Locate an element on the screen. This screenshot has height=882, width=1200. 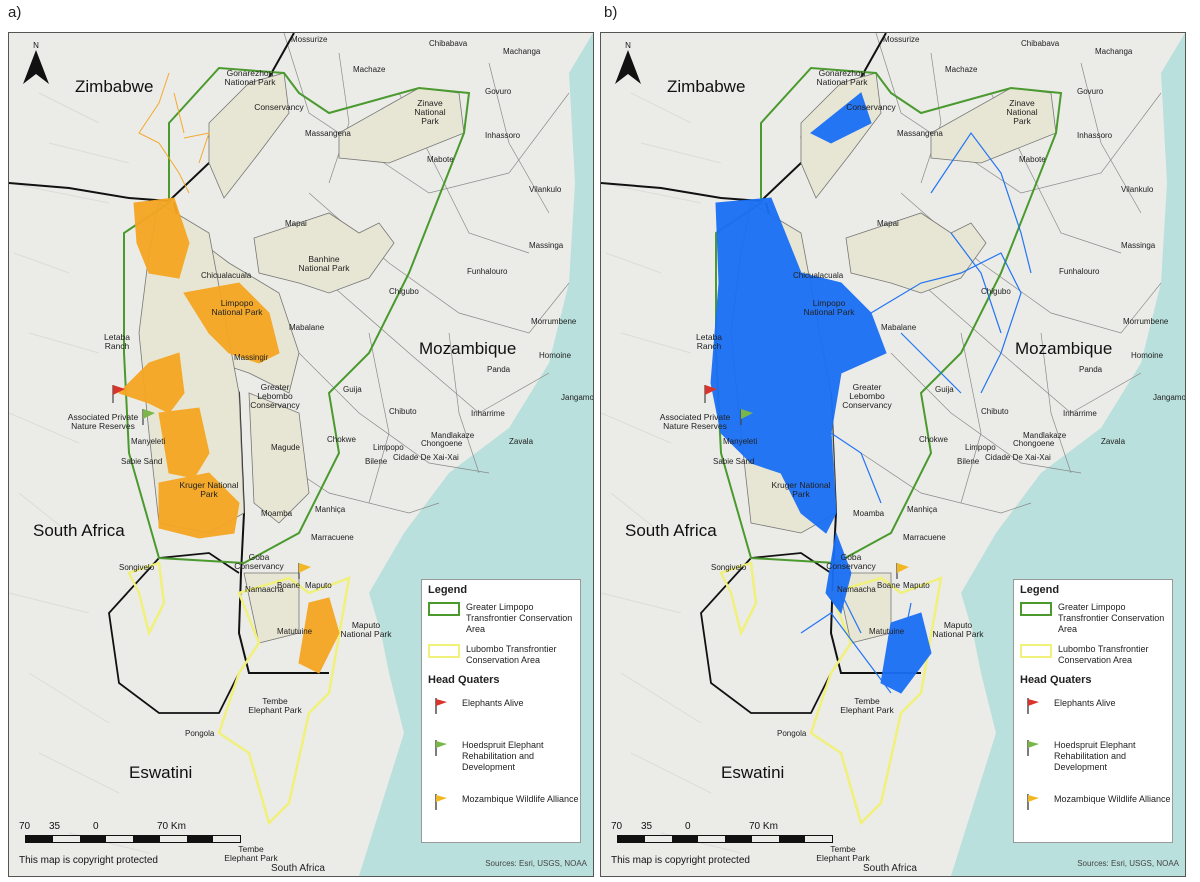
legend-ltfca: Lubombo Transfrontier Conservation Area is located at coordinates (511, 654).